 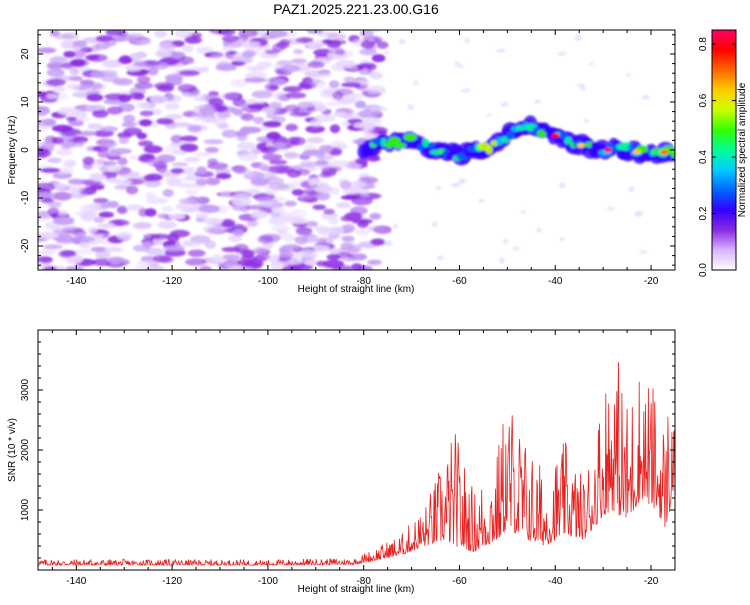 I want to click on snr-y-label: SNR (10 * v/v), so click(x=12, y=450).